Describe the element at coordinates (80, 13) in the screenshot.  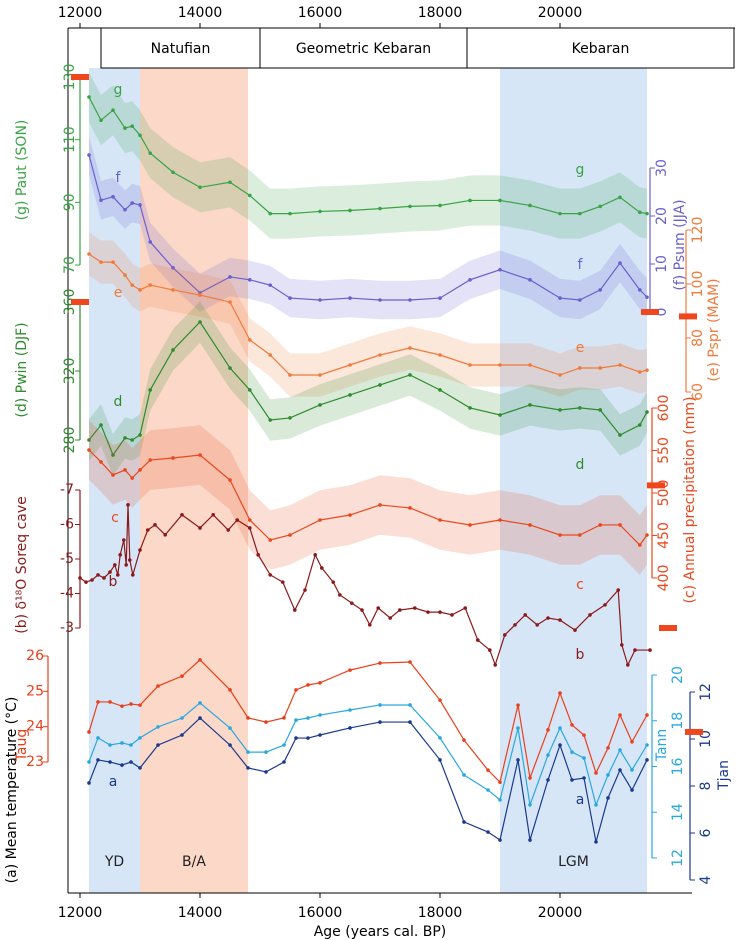
I see `x-tick-label: 12000` at that location.